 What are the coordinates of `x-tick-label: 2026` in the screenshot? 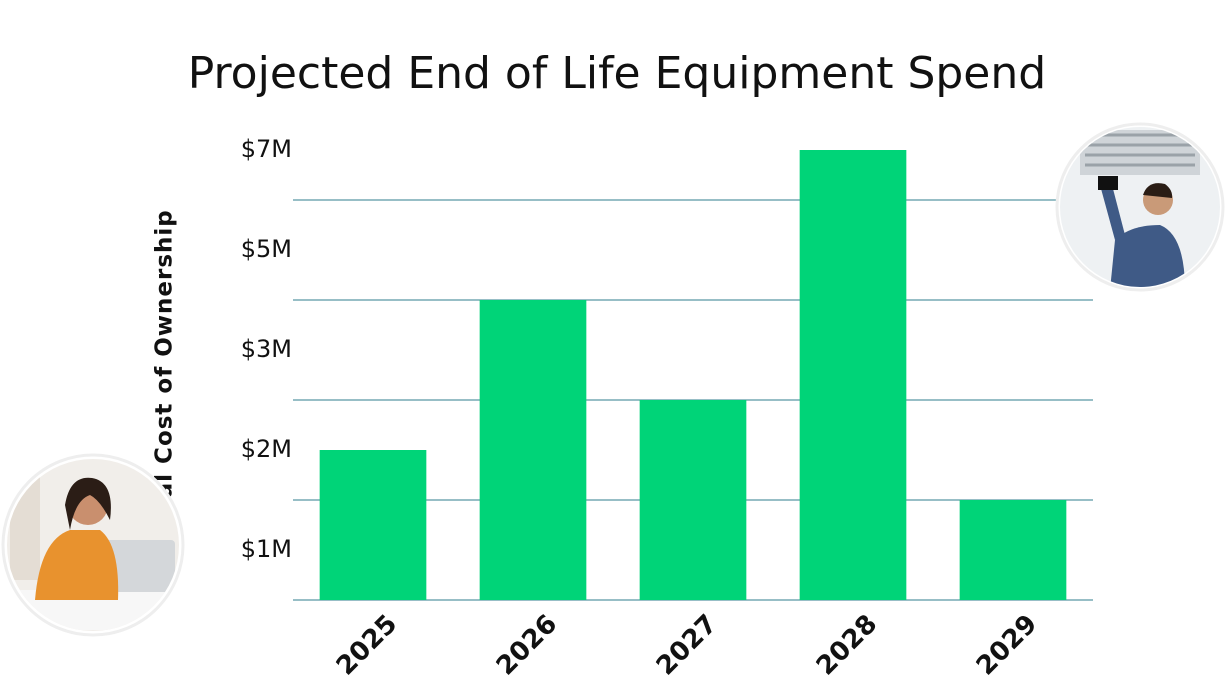 It's located at (527, 645).